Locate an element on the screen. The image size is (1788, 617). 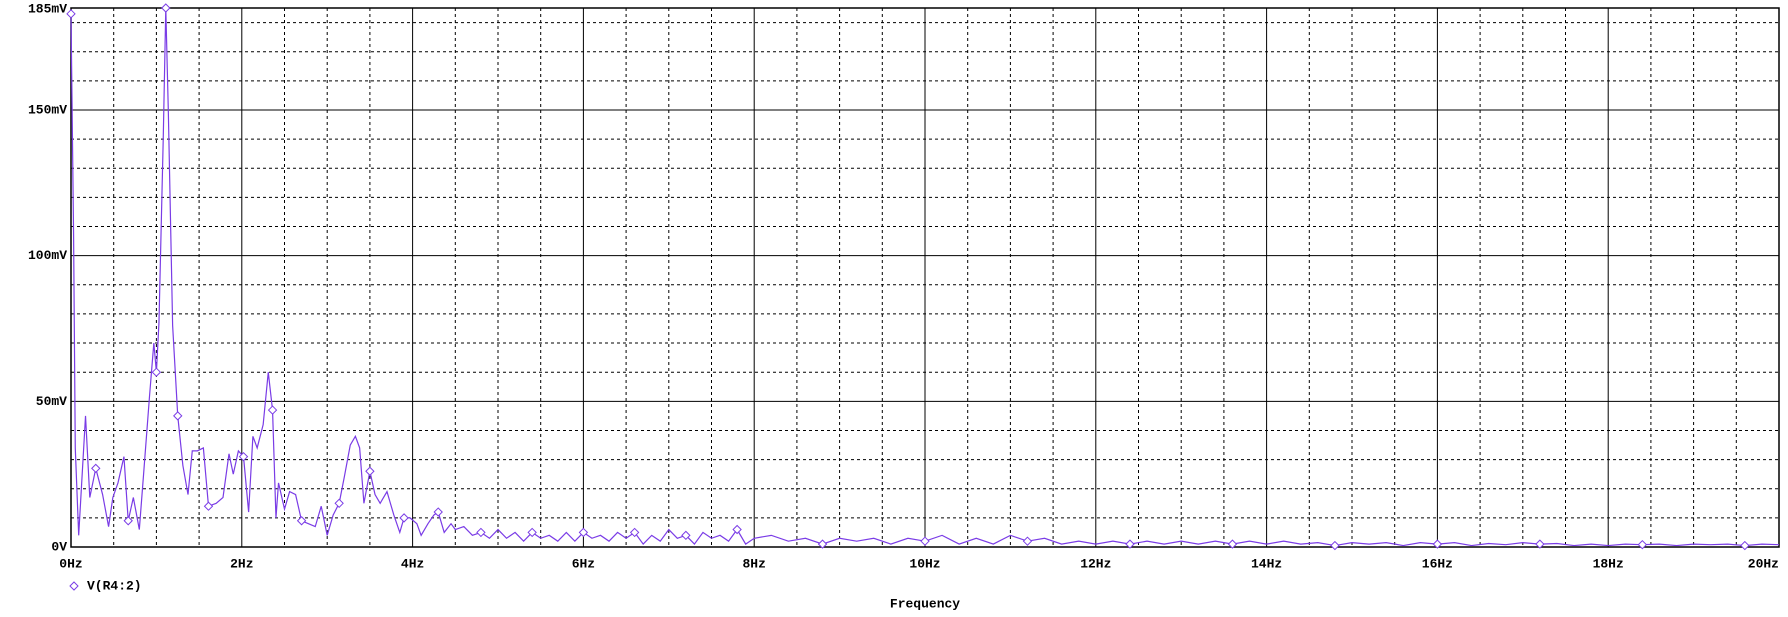
y-tick-label: 185mV is located at coordinates (47, 8).